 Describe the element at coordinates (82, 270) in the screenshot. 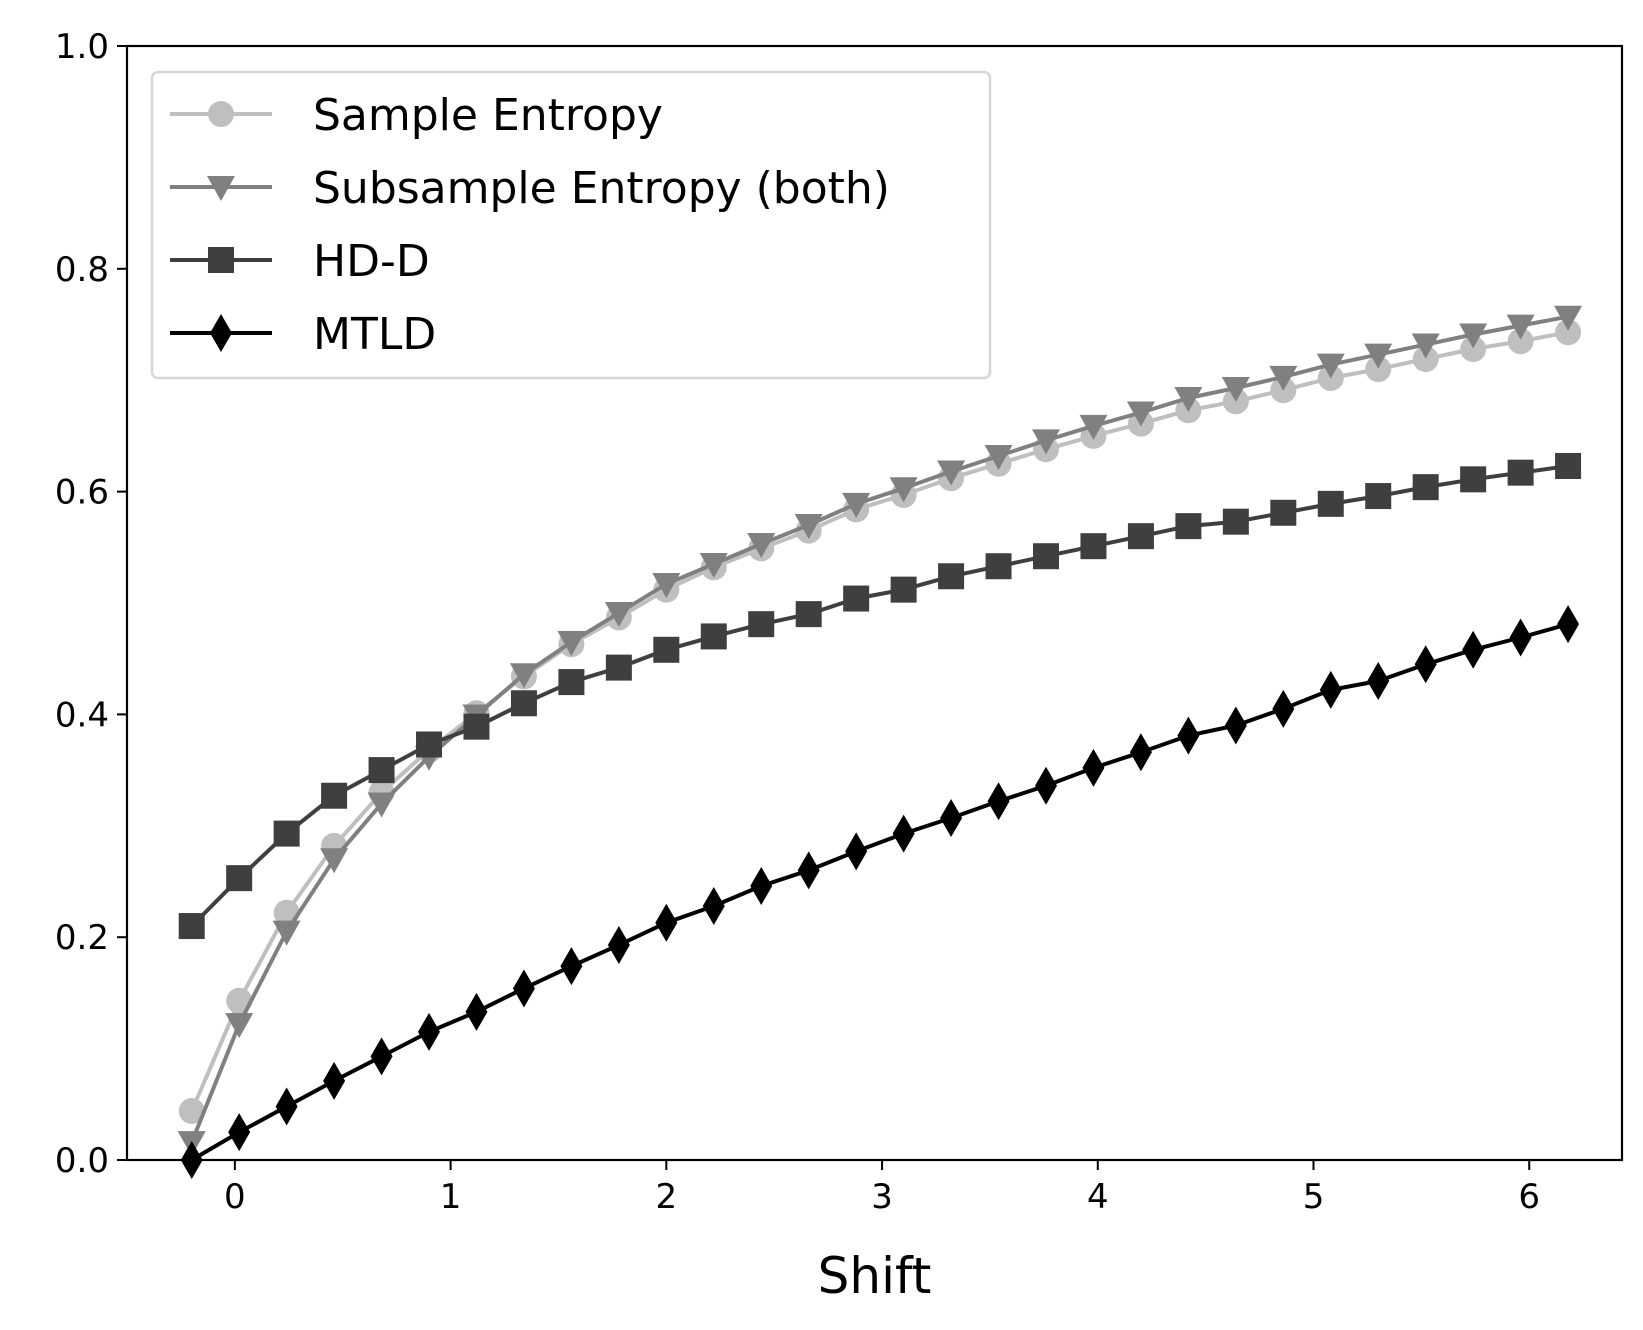

I see `y-tick-label: 0.8` at that location.